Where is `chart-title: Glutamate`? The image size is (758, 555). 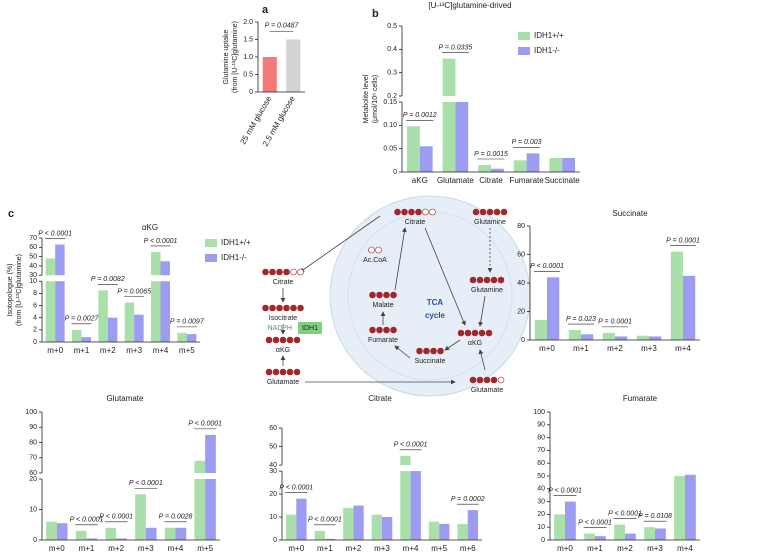
chart-title: Glutamate is located at coordinates (125, 398).